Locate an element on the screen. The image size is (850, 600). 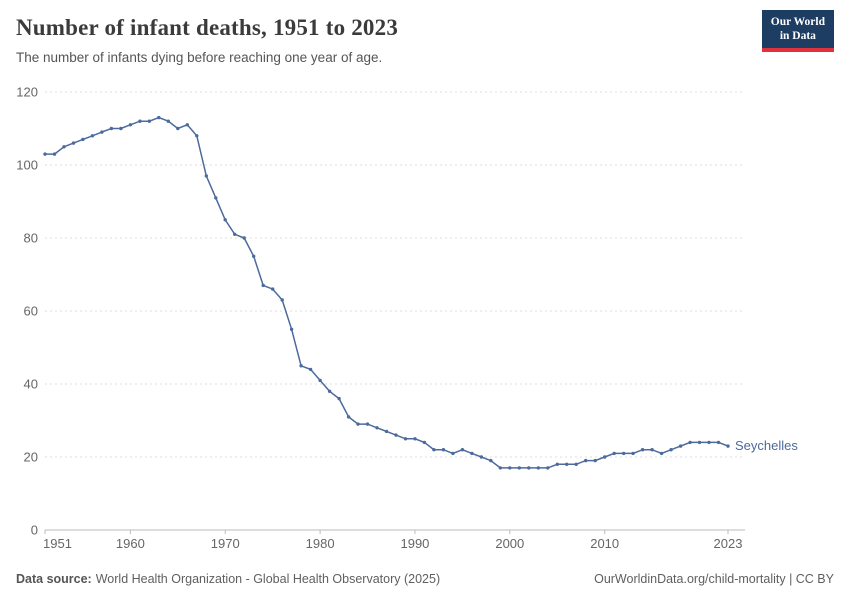
y-tick-label: 80 is located at coordinates (31, 238).